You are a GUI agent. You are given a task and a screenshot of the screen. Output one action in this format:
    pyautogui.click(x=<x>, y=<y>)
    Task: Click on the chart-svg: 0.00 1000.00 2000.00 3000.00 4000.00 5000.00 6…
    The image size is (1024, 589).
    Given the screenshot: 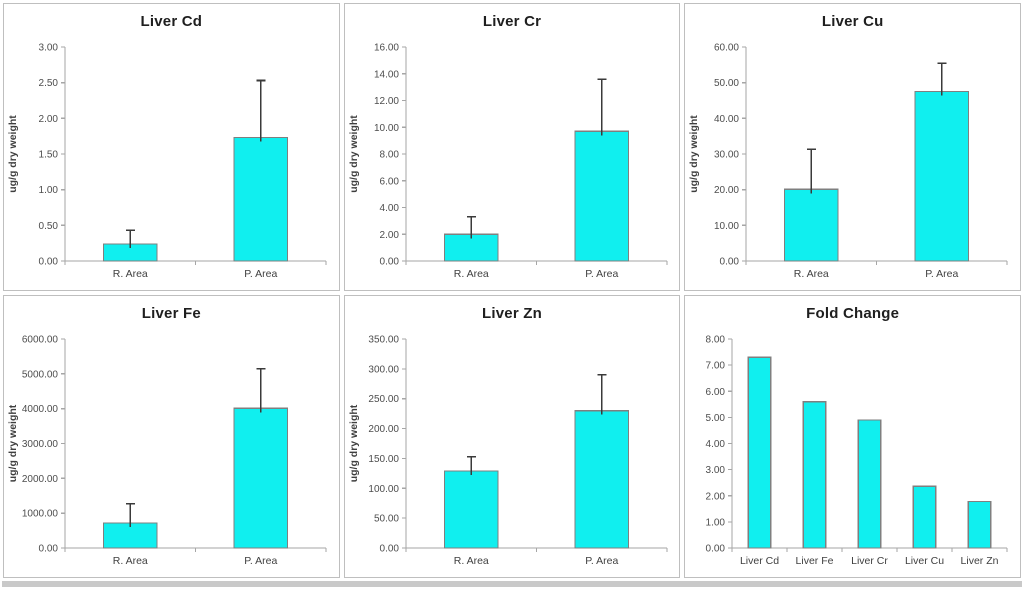 What is the action you would take?
    pyautogui.click(x=167, y=451)
    